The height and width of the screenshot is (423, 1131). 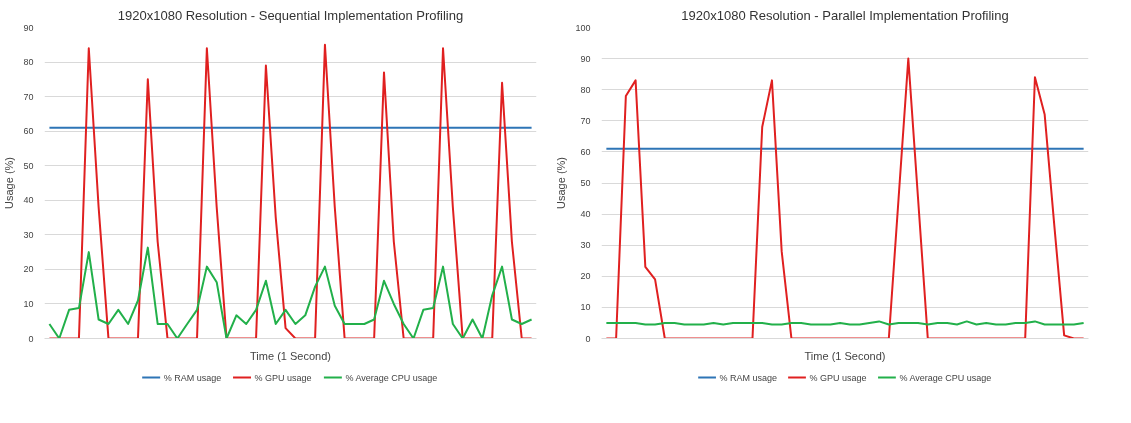 I want to click on line-series, so click(x=290, y=292).